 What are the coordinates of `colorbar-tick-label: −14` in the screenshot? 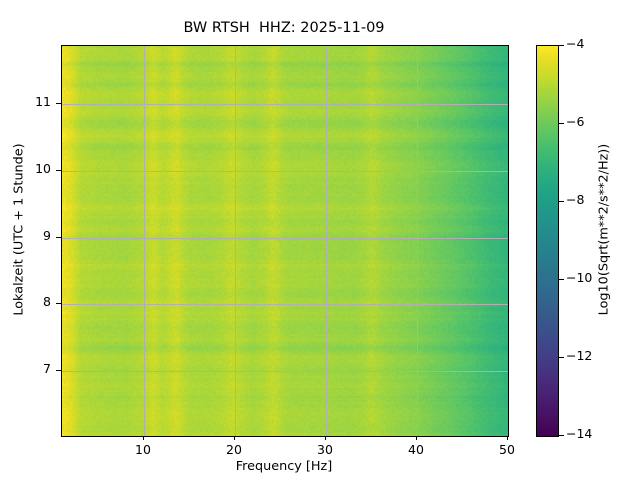 It's located at (579, 433).